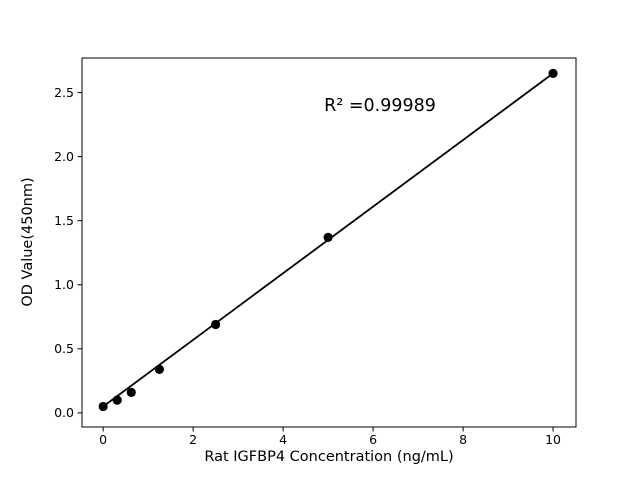  Describe the element at coordinates (380, 106) in the screenshot. I see `r-squared-annotation: R² =0.99989` at that location.